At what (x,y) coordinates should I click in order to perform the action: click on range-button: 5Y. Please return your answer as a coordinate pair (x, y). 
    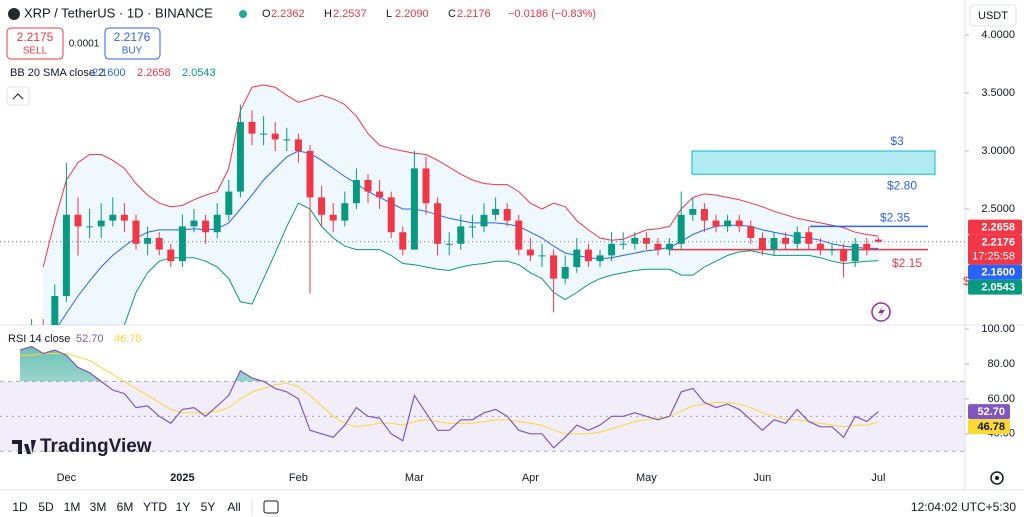
    Looking at the image, I should click on (208, 507).